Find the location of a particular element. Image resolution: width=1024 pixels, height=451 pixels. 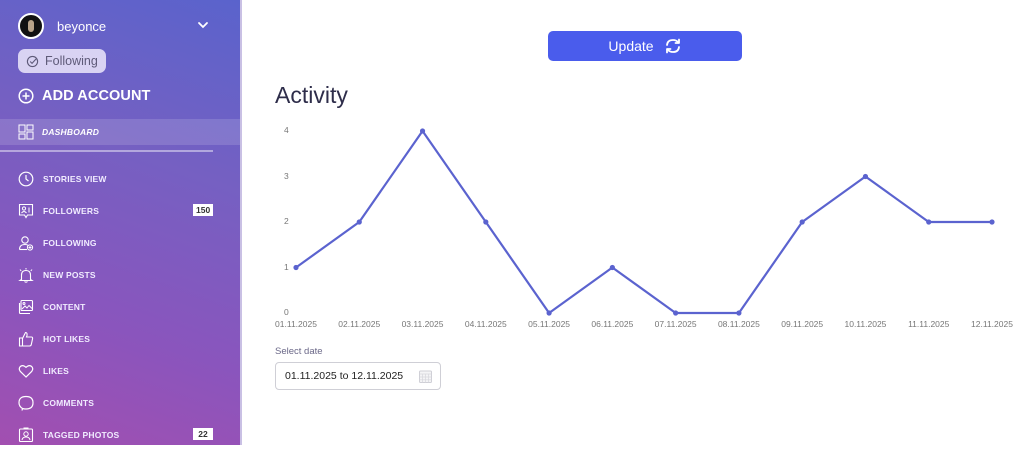

sidebar-item-hot-likes: HOT LIKES is located at coordinates (120, 339).